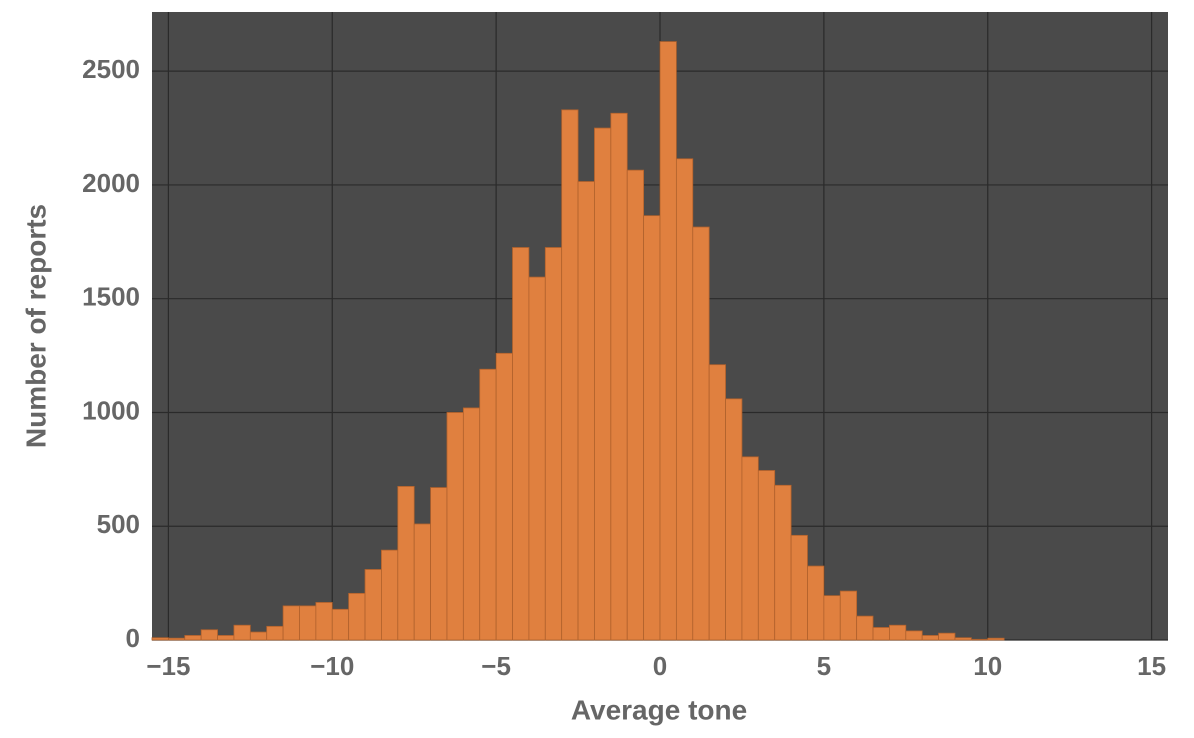 This screenshot has width=1194, height=738. What do you see at coordinates (659, 709) in the screenshot?
I see `x-axis-label: Average tone` at bounding box center [659, 709].